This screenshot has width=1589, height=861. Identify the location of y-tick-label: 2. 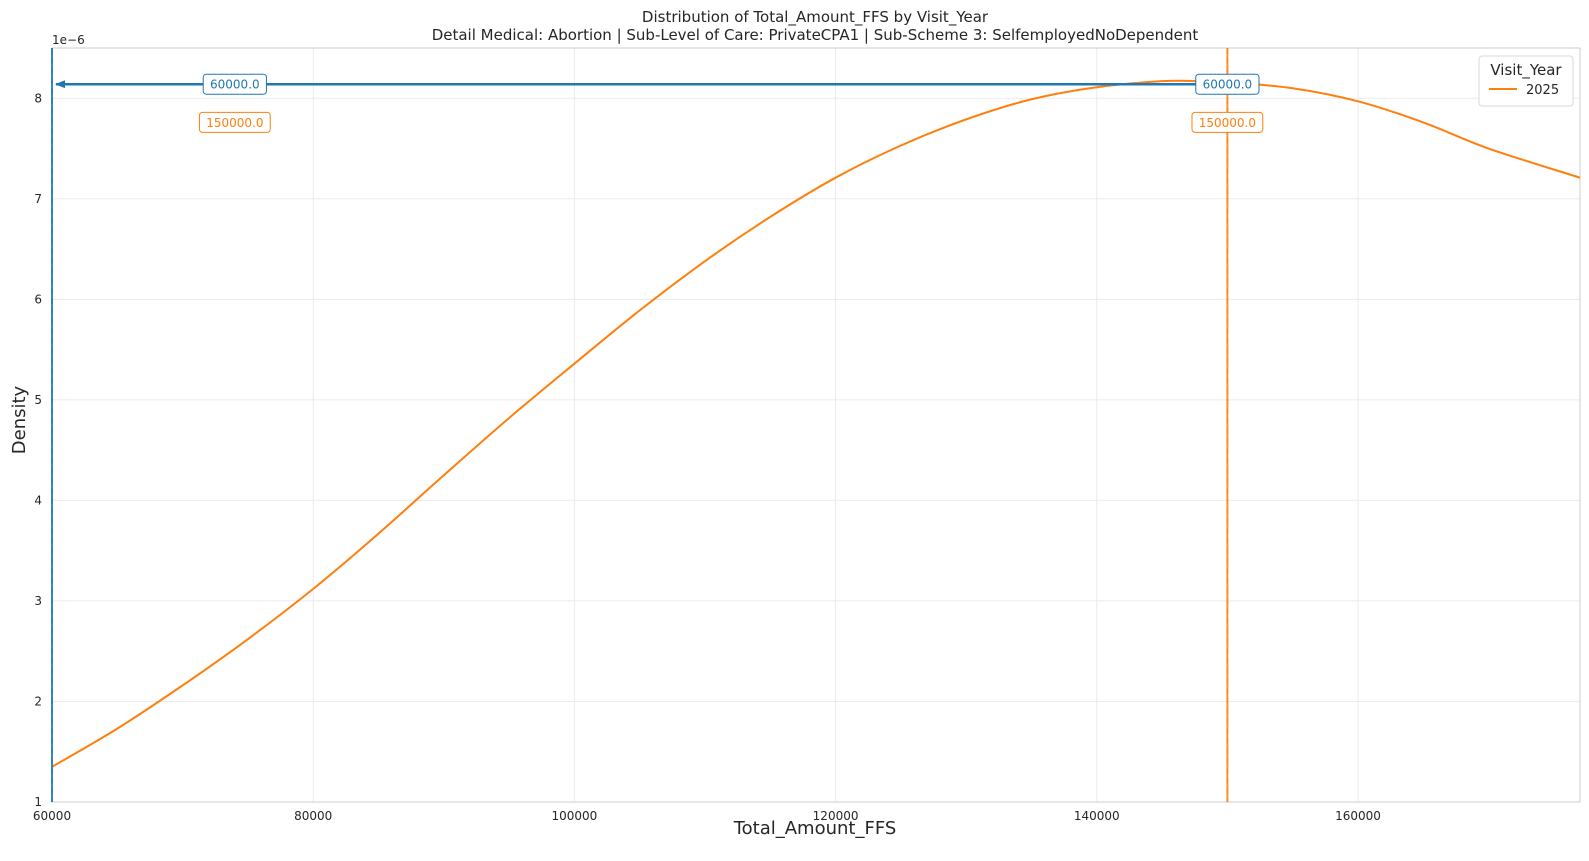
(38, 701).